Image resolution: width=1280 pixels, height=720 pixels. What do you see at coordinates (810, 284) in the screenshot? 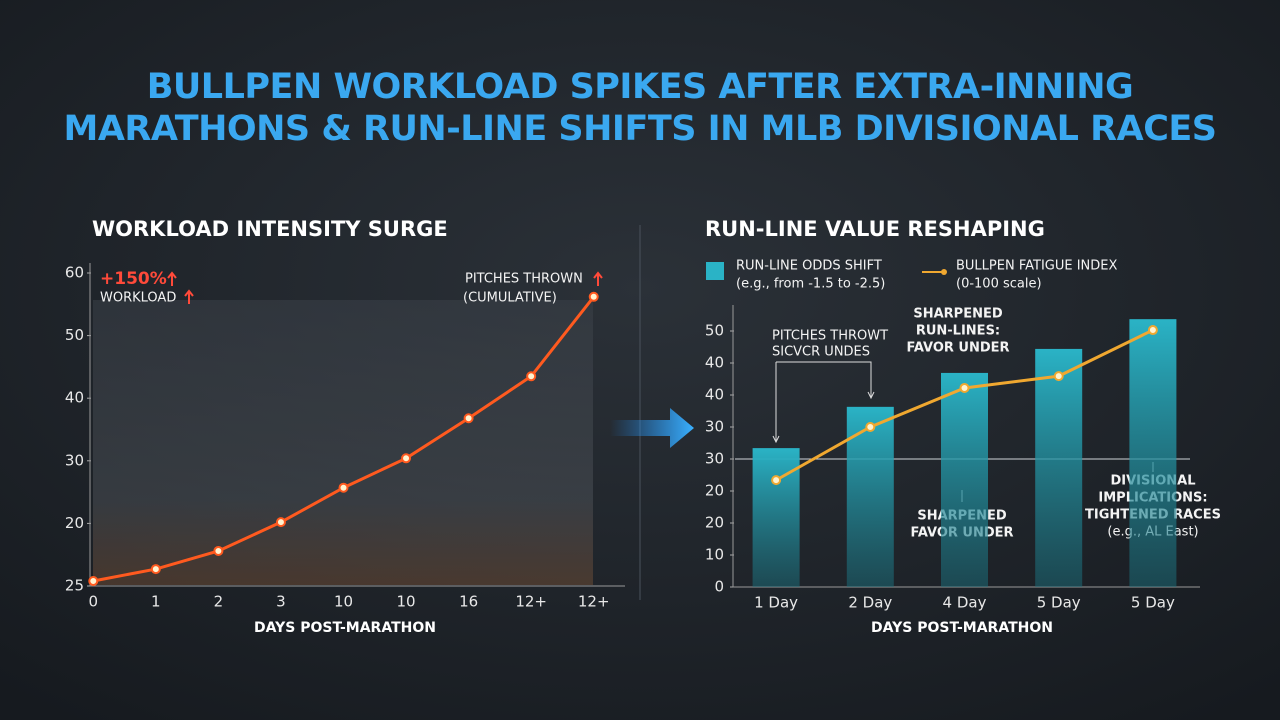
I see `legend-note: (e.g., from -1.5 to -2.5)` at bounding box center [810, 284].